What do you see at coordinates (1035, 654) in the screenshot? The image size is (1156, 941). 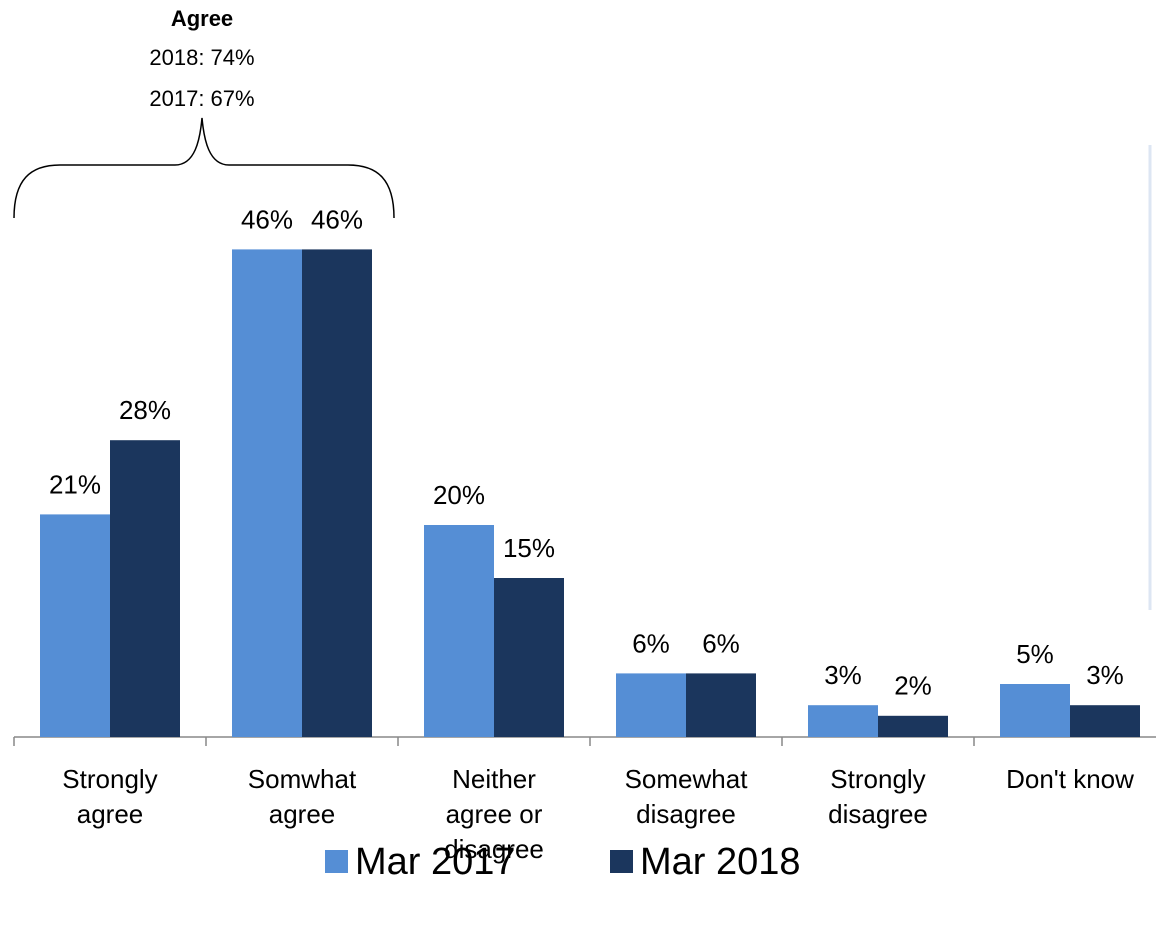 I see `data-label: 5%` at bounding box center [1035, 654].